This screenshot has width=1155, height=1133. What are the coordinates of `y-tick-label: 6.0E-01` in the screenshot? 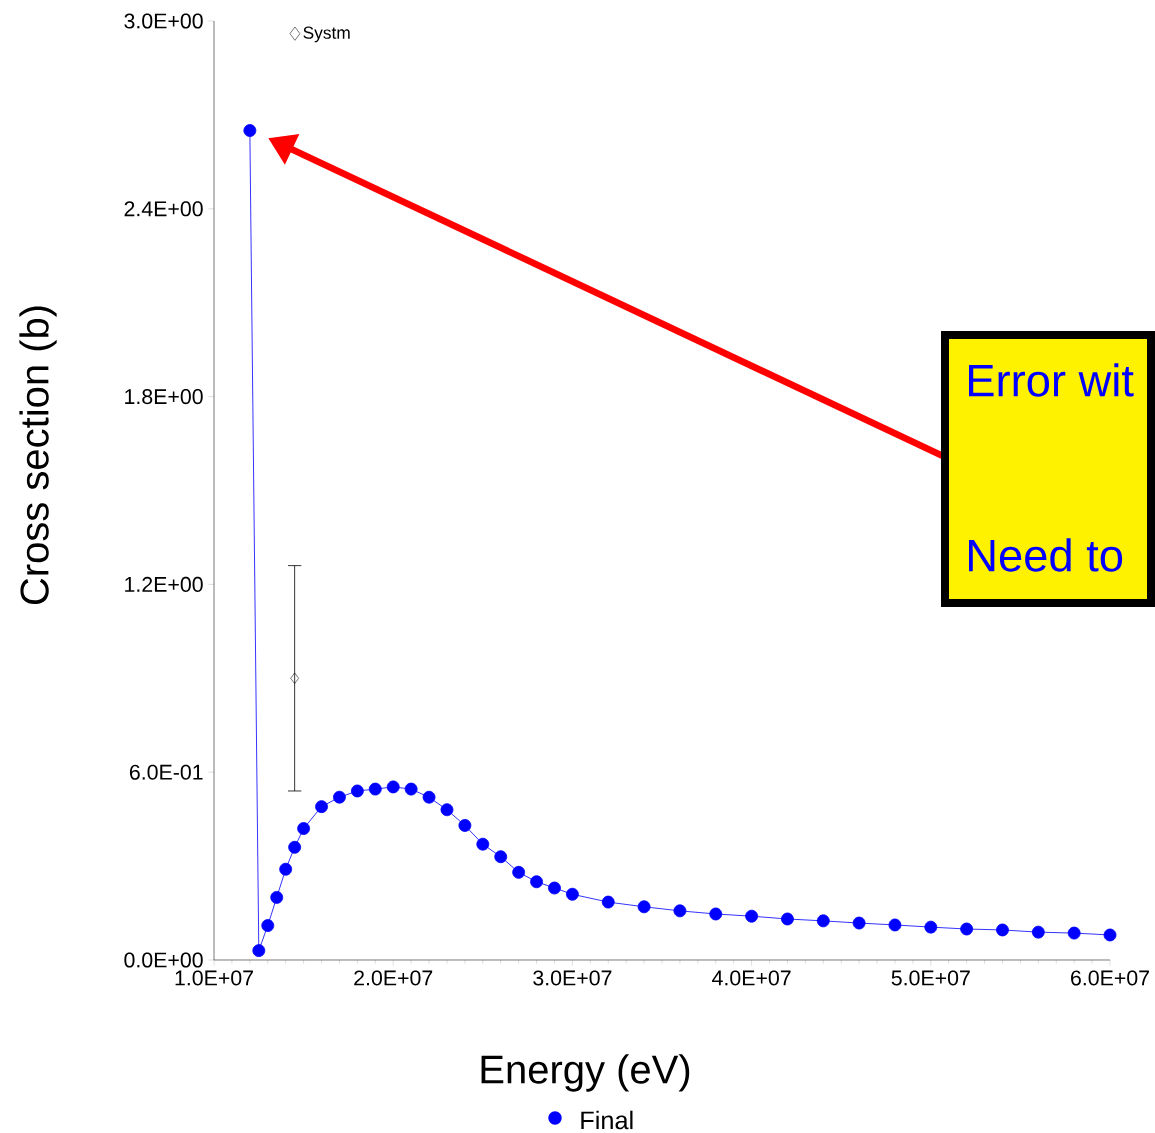 It's located at (166, 772).